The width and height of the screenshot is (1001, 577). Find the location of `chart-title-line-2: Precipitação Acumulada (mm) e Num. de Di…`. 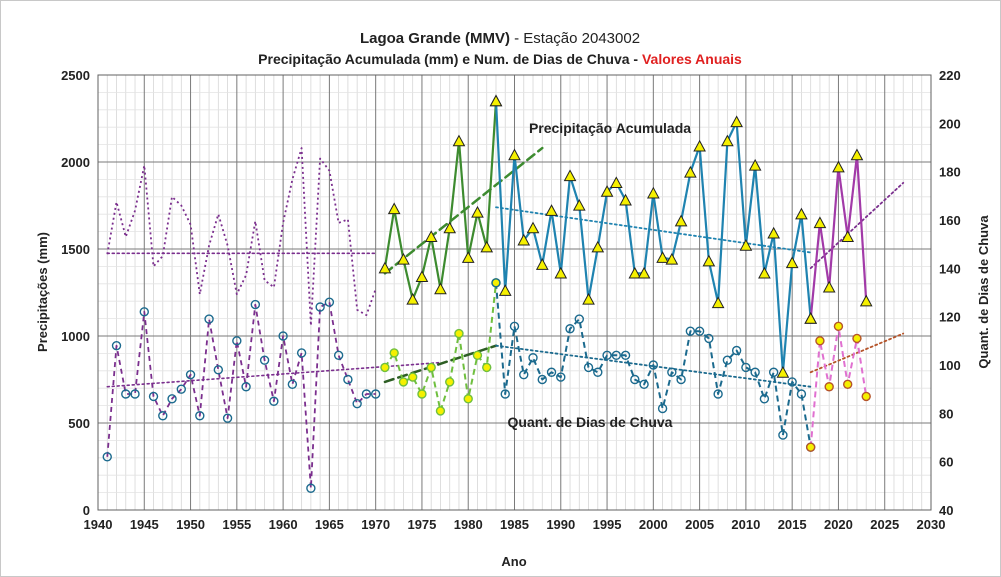

chart-title-line-2: Precipitação Acumulada (mm) e Num. de Di… is located at coordinates (500, 59).